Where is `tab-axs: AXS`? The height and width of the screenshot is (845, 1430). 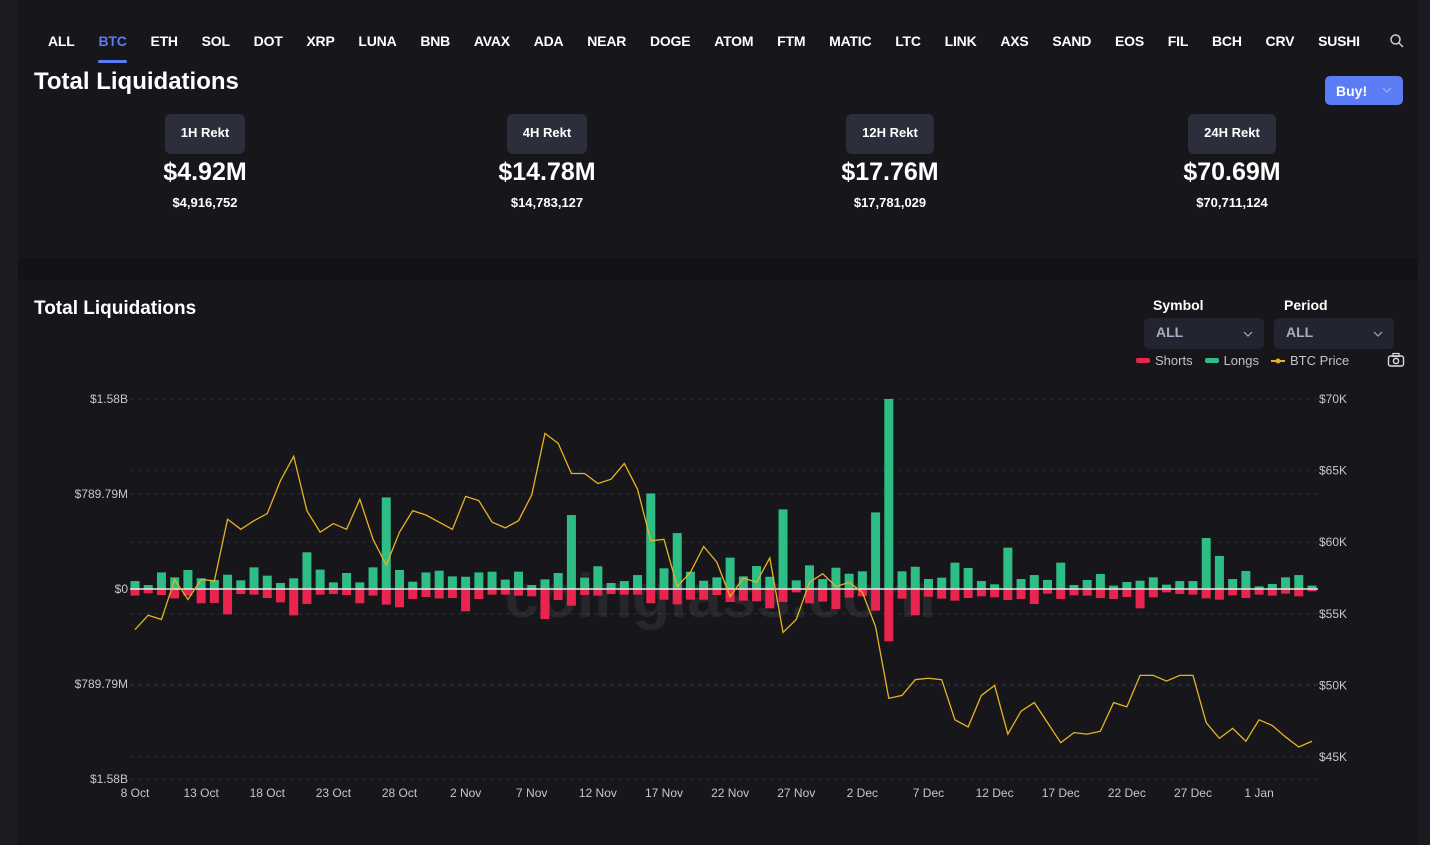 tab-axs: AXS is located at coordinates (1014, 41).